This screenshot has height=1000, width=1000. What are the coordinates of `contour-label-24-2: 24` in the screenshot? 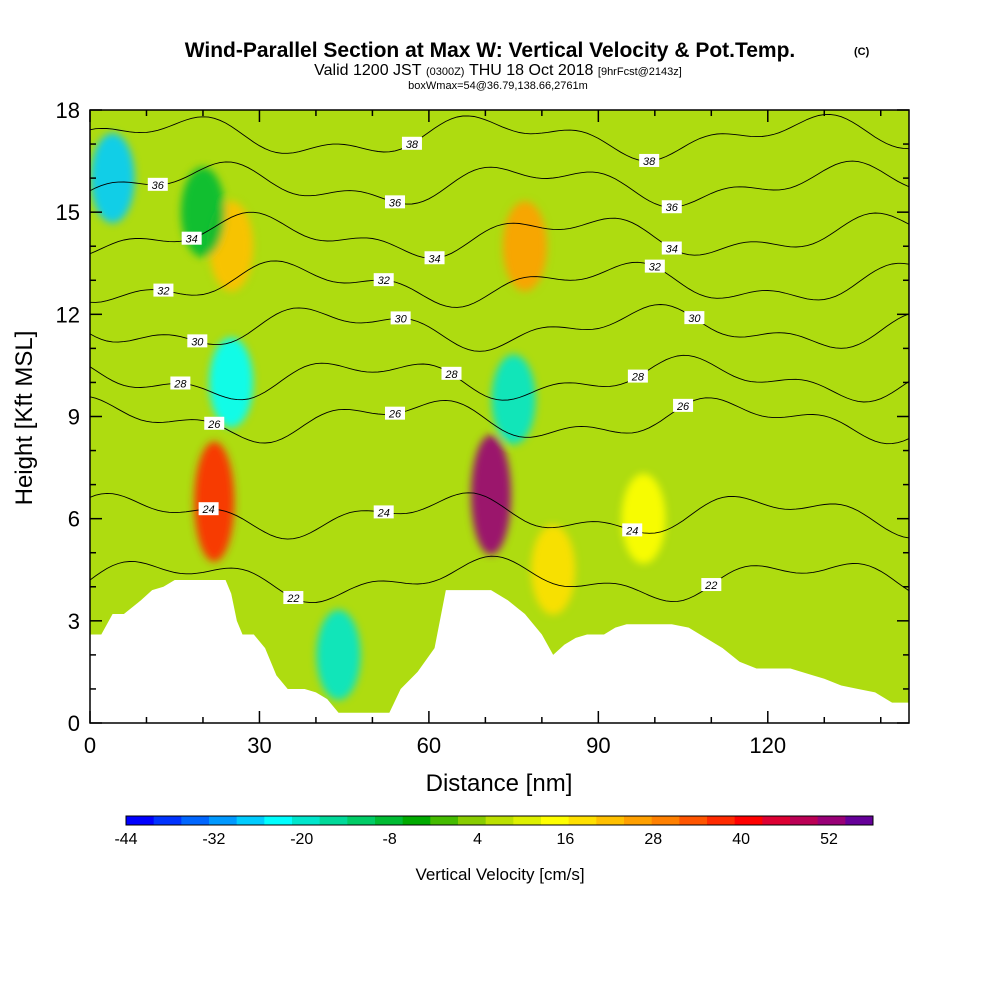 It's located at (632, 530).